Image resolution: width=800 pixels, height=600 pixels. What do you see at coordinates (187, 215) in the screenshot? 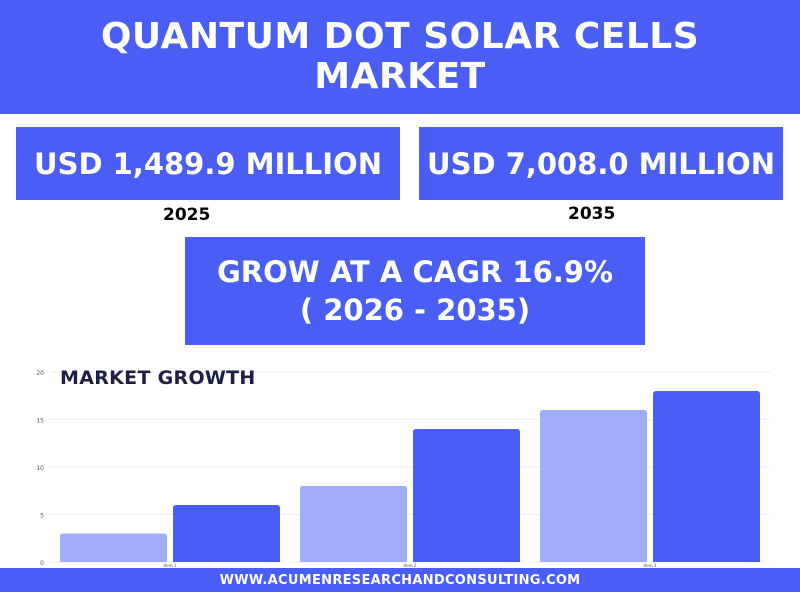
I see `stat-year-2025: 2025` at bounding box center [187, 215].